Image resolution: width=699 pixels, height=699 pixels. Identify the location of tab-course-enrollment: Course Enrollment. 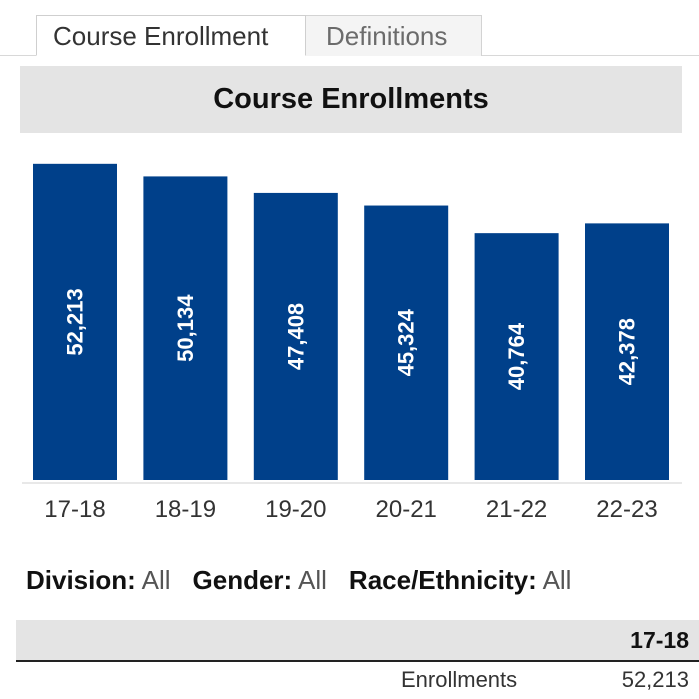
(171, 35).